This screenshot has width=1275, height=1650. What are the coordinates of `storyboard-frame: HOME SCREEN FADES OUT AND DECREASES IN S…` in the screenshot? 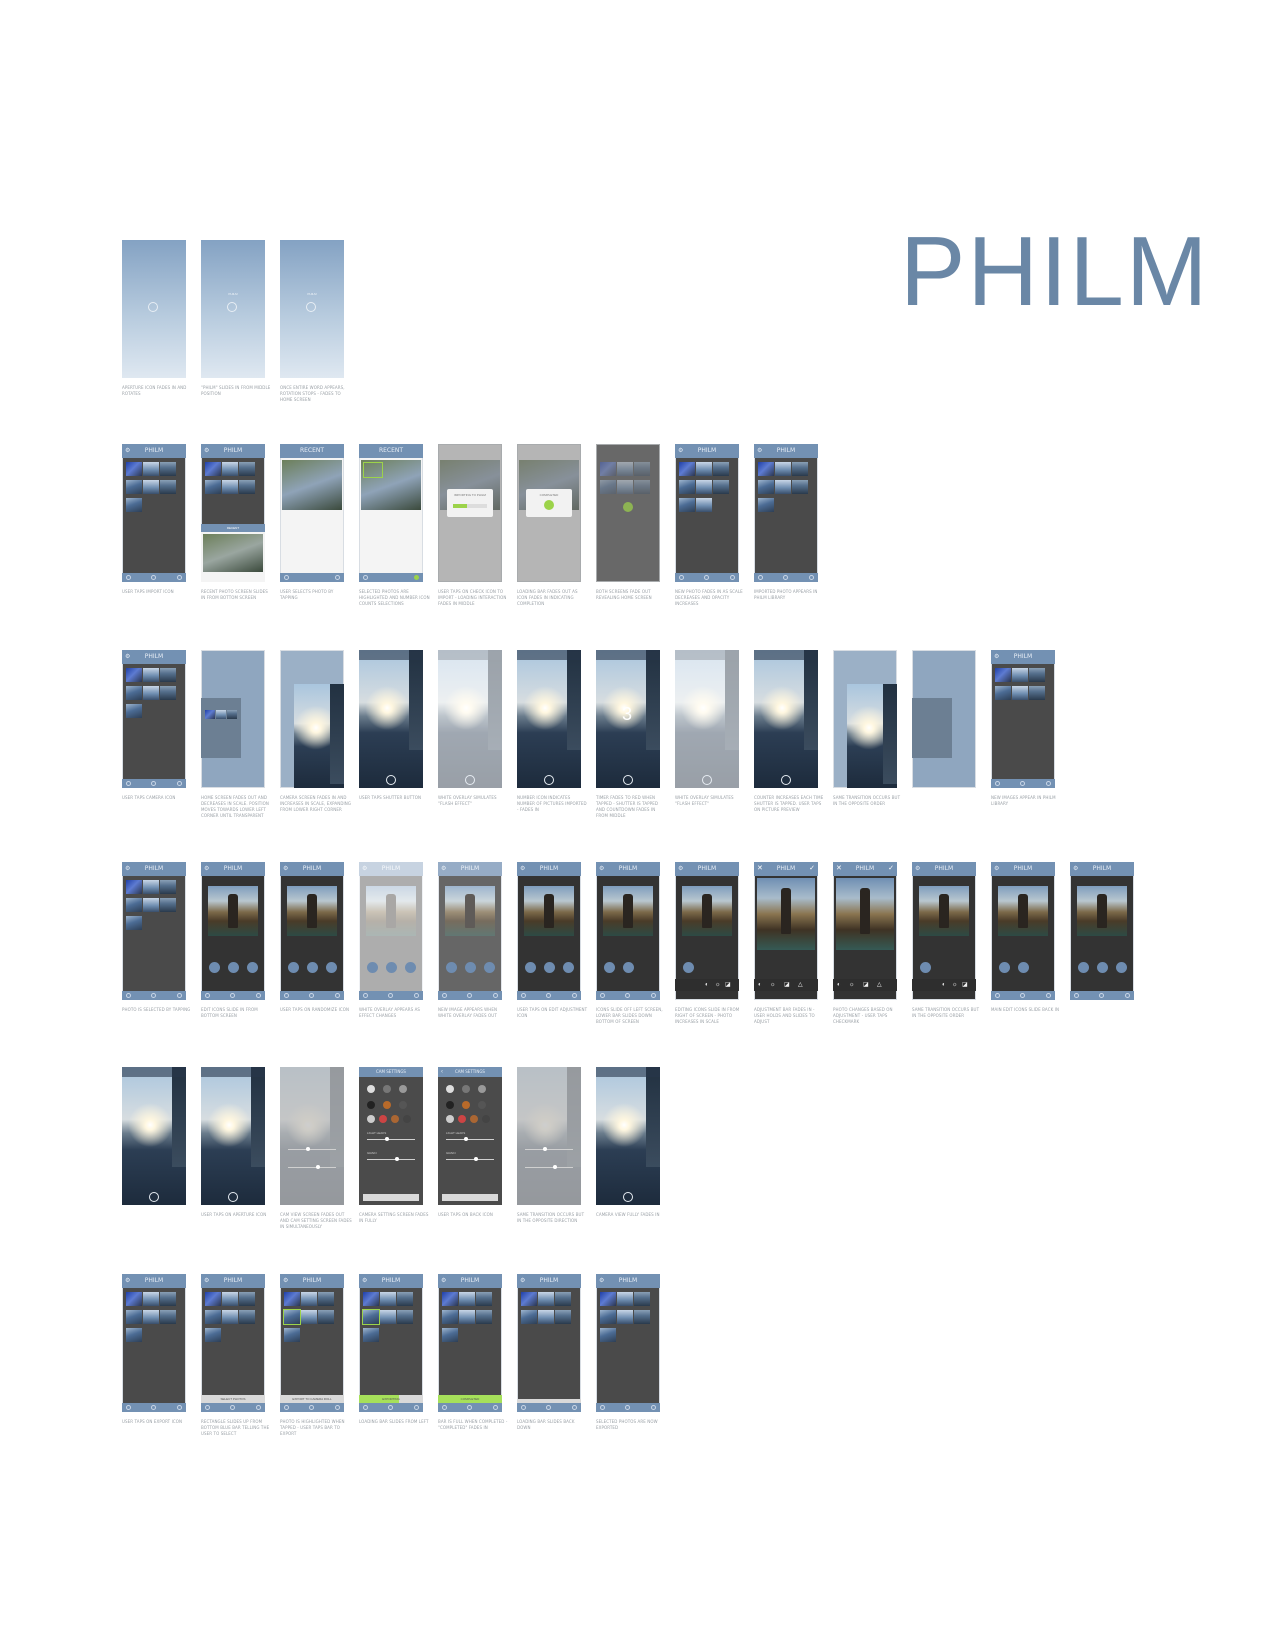 It's located at (235, 734).